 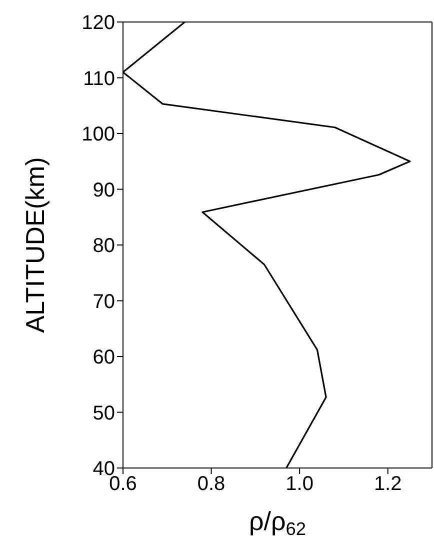 What do you see at coordinates (103, 413) in the screenshot?
I see `y-tick-label: 50` at bounding box center [103, 413].